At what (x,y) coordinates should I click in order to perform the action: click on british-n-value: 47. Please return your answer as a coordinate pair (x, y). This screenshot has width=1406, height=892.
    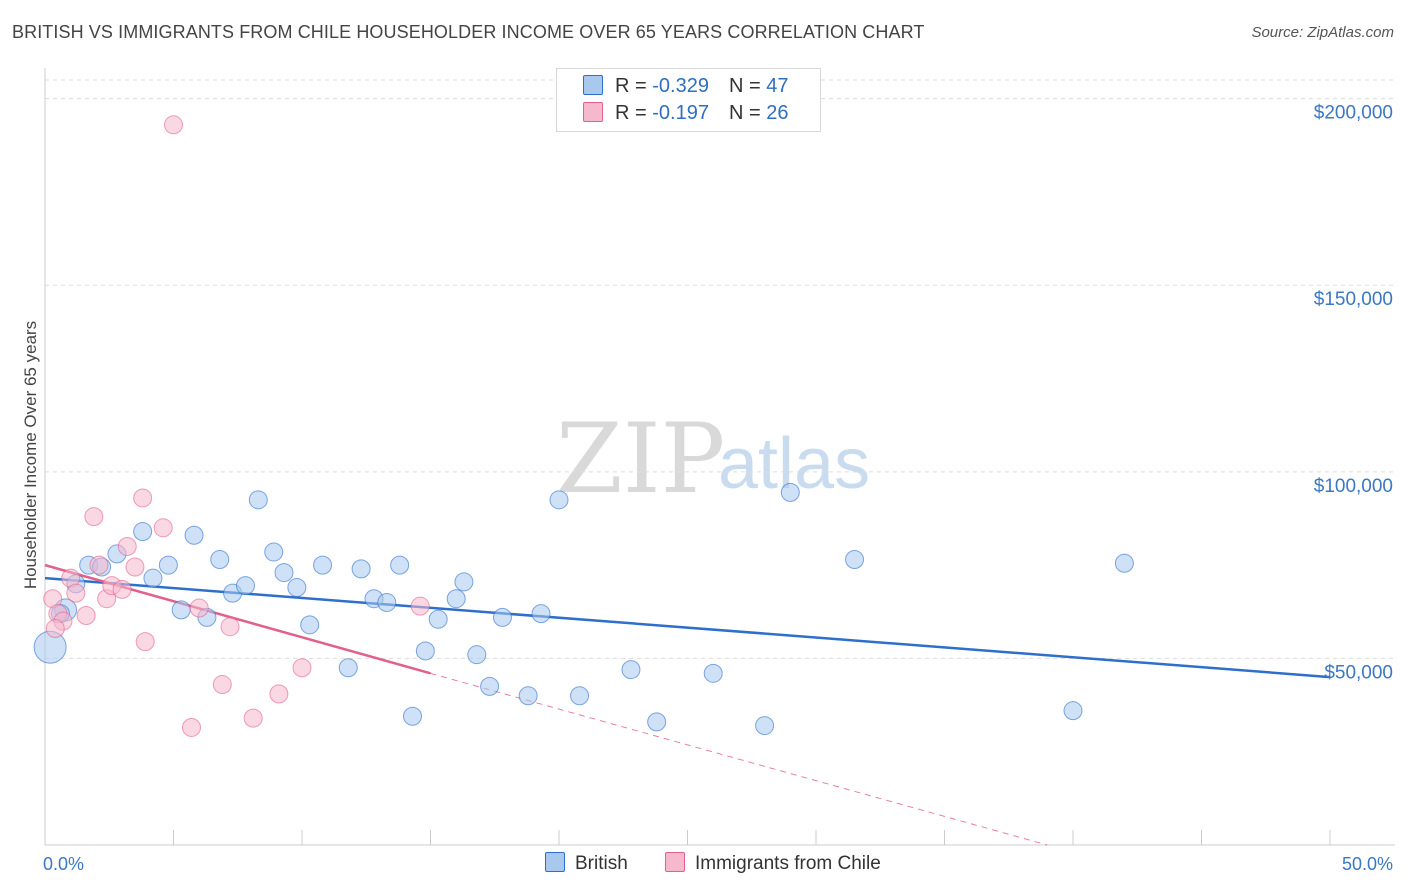
    Looking at the image, I should click on (777, 86).